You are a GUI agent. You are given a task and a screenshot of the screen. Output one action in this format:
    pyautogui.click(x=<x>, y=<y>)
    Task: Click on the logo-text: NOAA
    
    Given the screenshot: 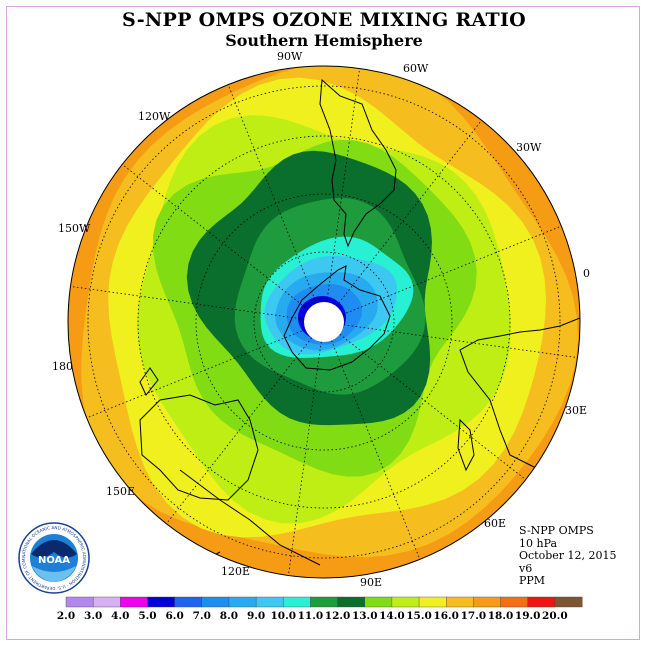 What is the action you would take?
    pyautogui.click(x=54, y=560)
    